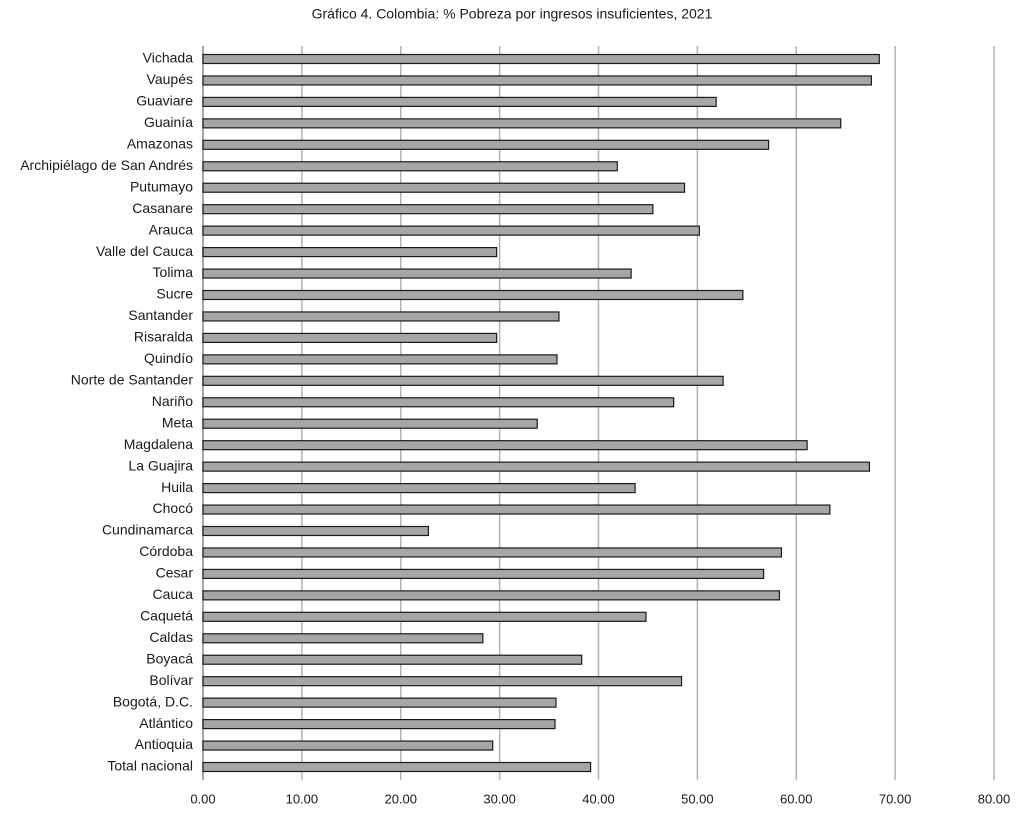 The image size is (1024, 814). I want to click on y-tick-label: Boyacá, so click(169, 658).